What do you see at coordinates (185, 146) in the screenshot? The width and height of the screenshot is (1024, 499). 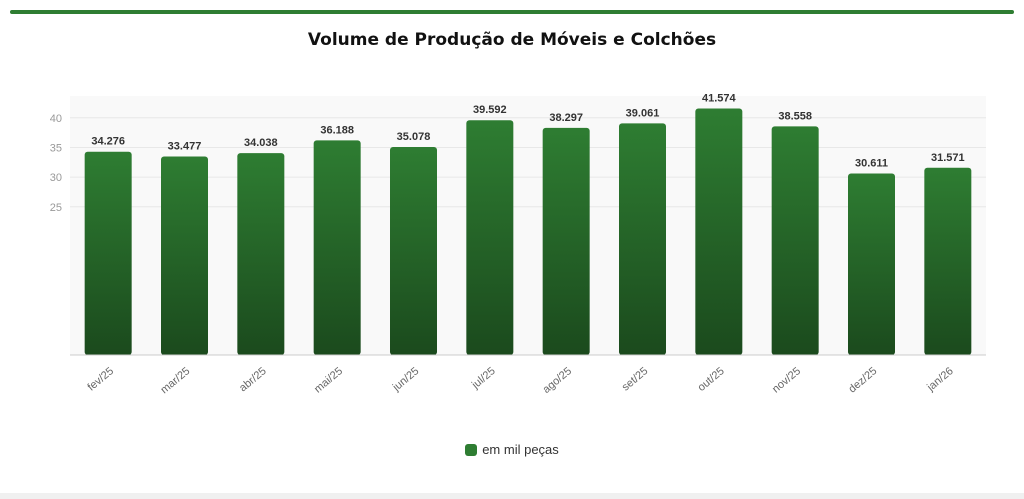 I see `bar-value-label: 33.477` at bounding box center [185, 146].